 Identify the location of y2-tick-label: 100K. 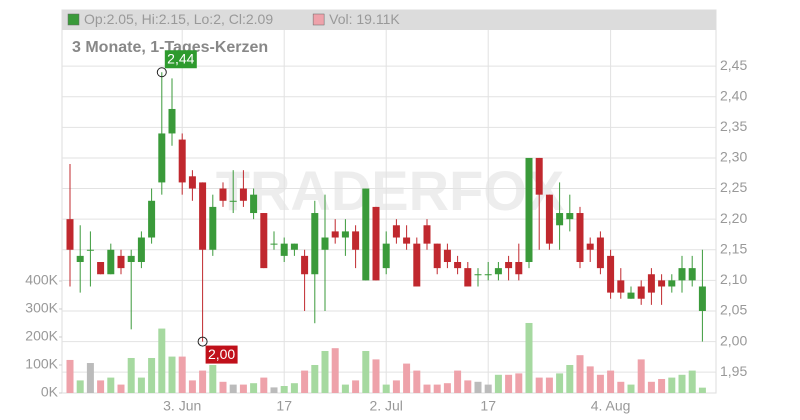
(41, 364).